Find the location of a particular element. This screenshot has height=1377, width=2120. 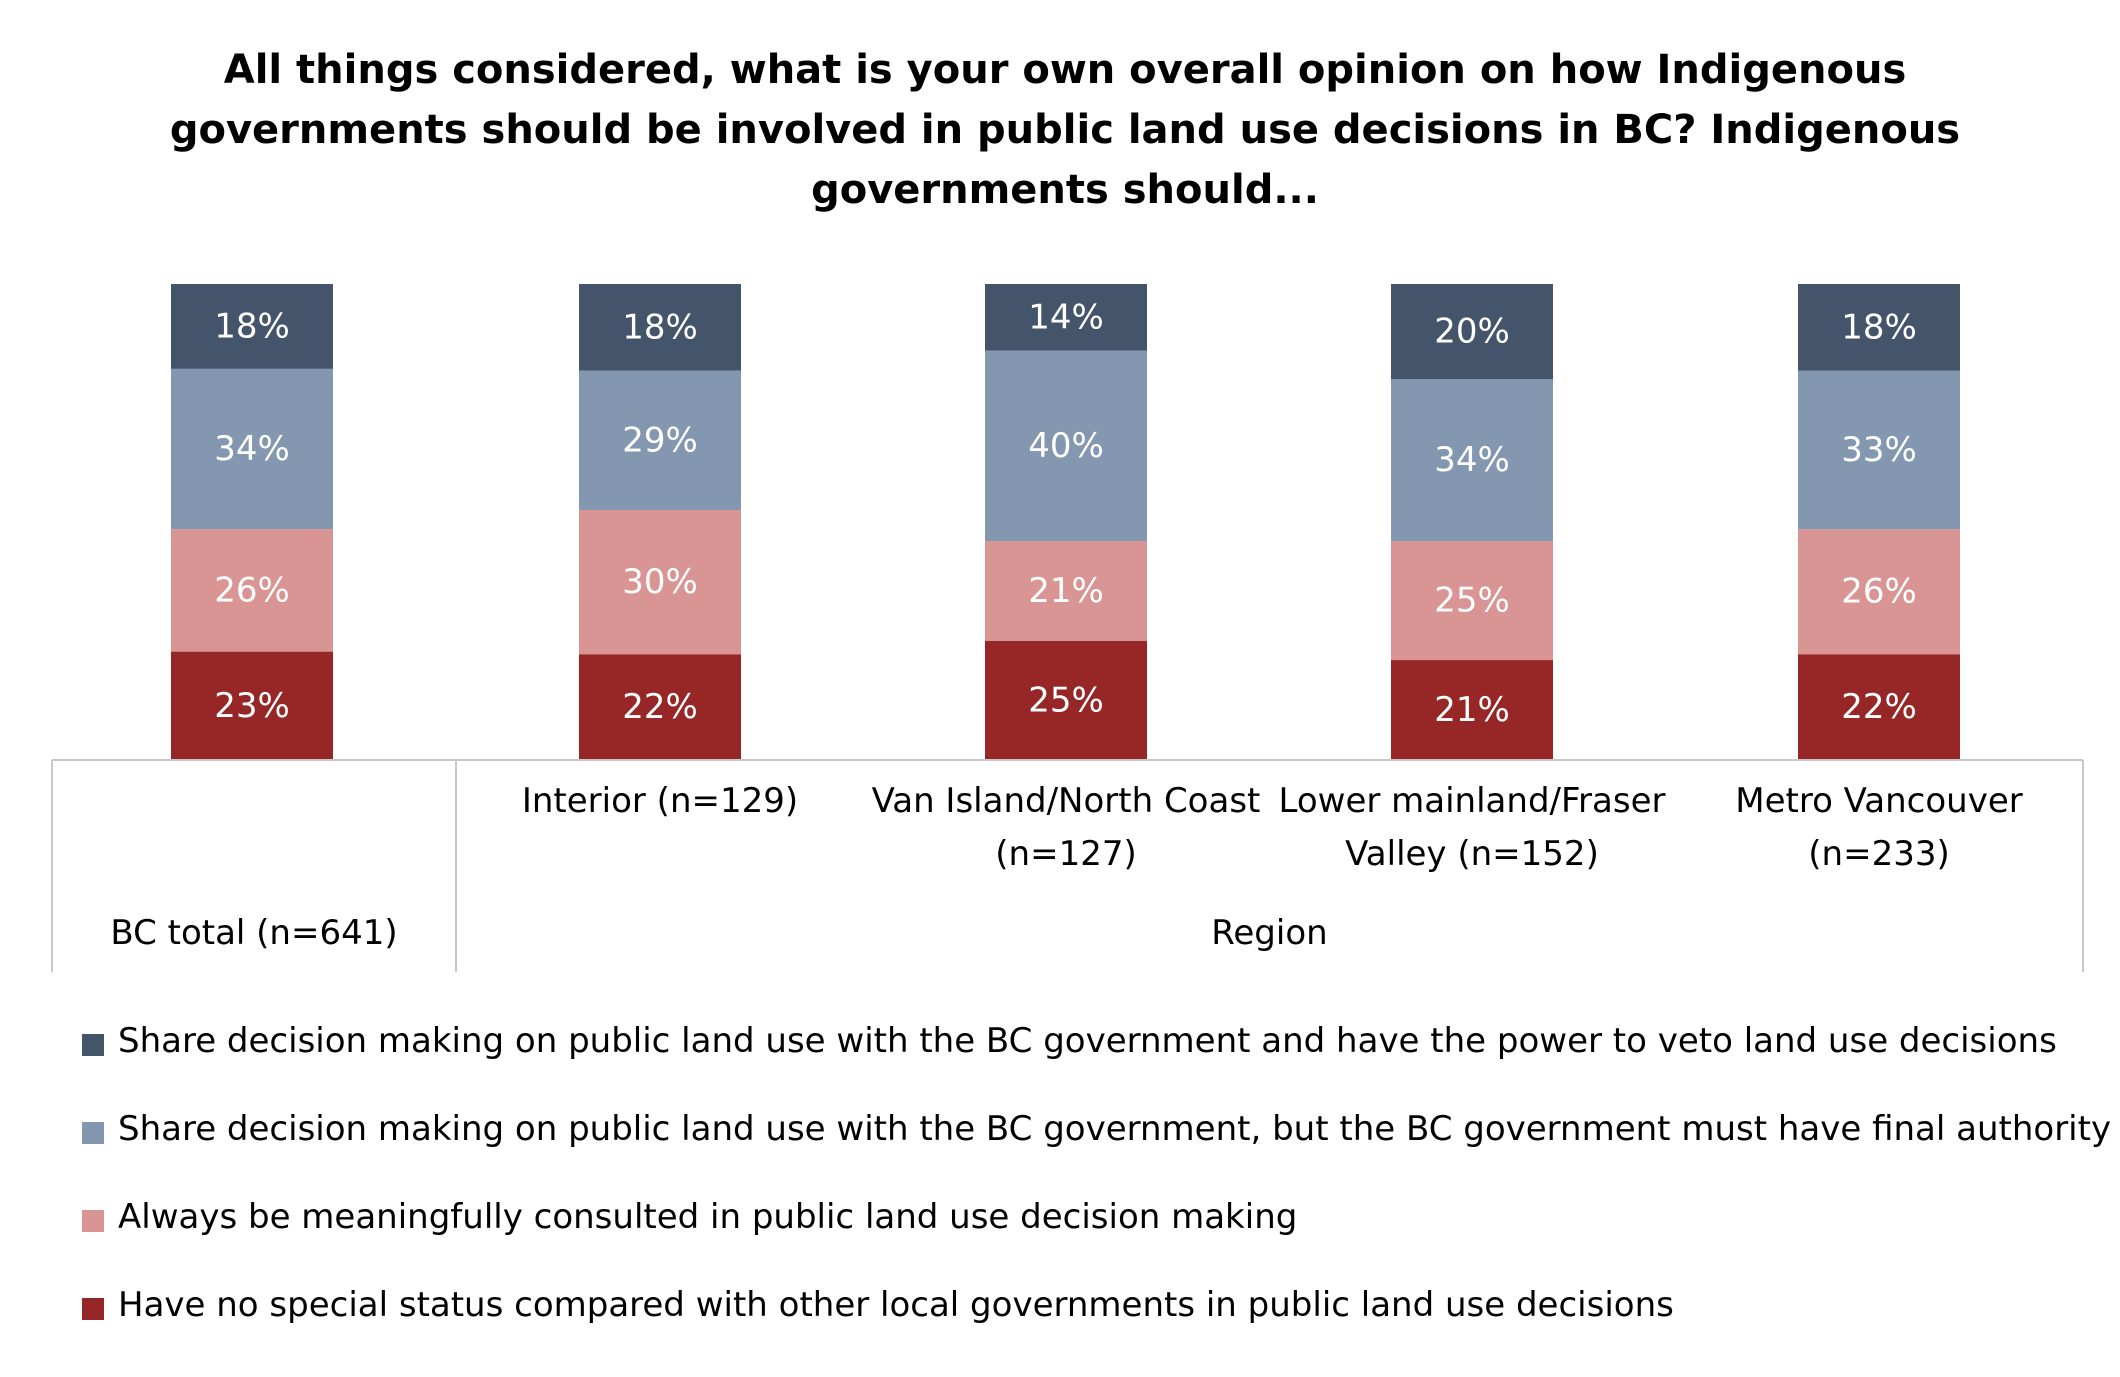

category-group-label: Region is located at coordinates (1269, 933).